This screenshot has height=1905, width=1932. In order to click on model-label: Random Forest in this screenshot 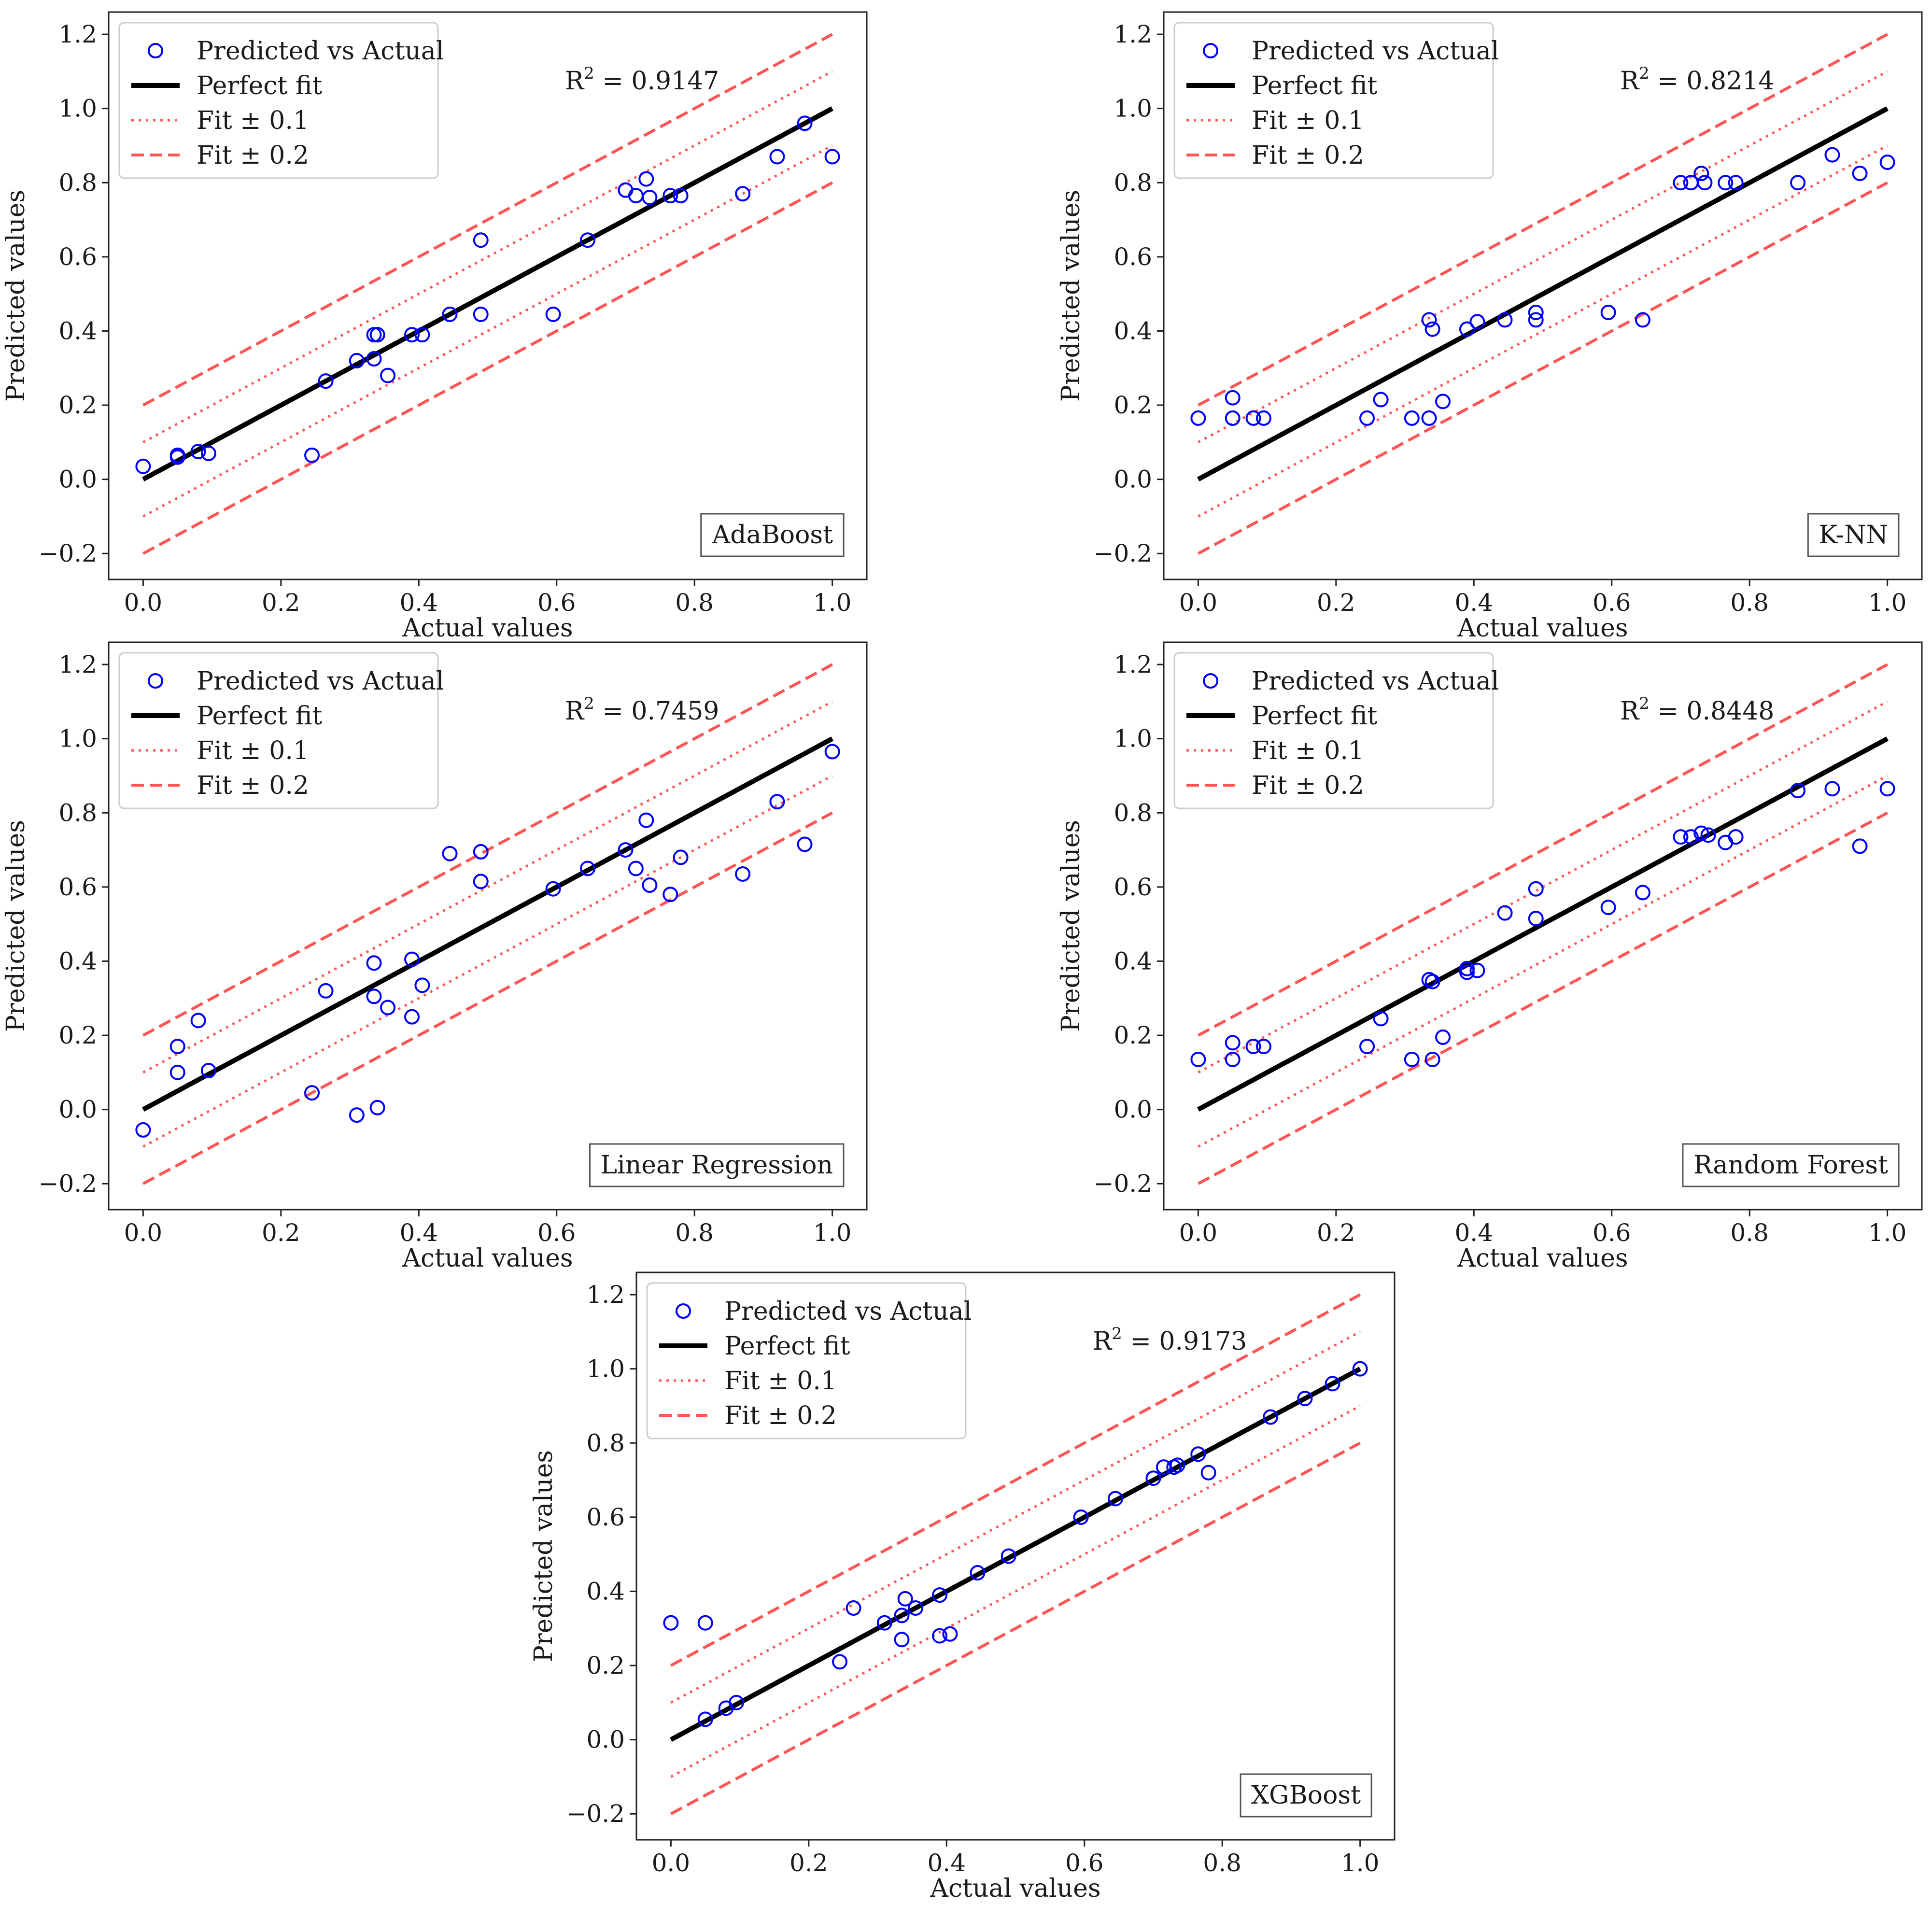, I will do `click(1791, 1165)`.